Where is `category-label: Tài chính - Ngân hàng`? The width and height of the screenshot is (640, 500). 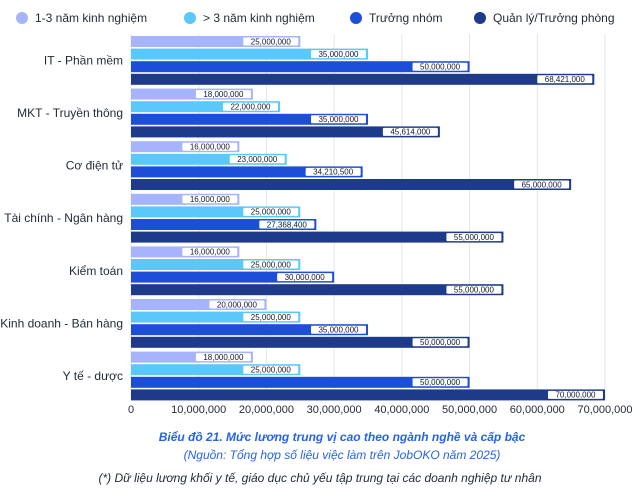 category-label: Tài chính - Ngân hàng is located at coordinates (63, 218).